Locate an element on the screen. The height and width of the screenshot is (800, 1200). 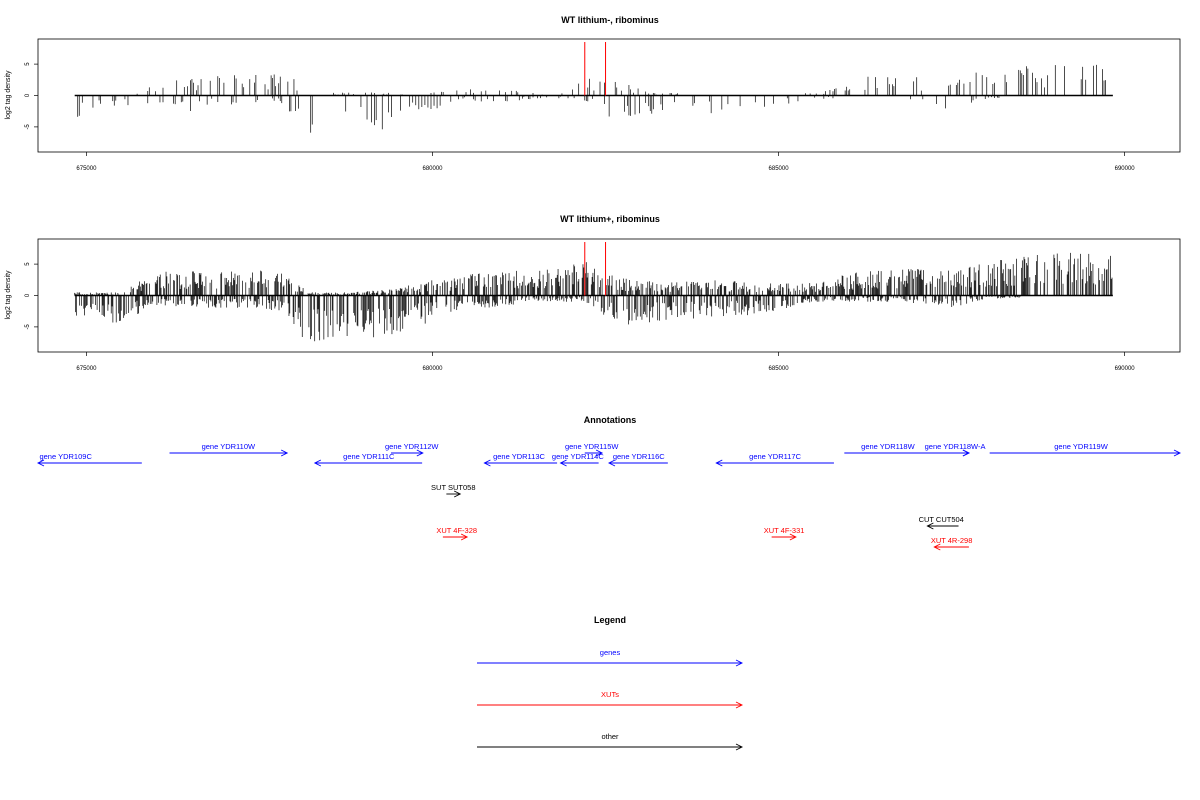
feature-label: XUT 4F-328 is located at coordinates (456, 530).